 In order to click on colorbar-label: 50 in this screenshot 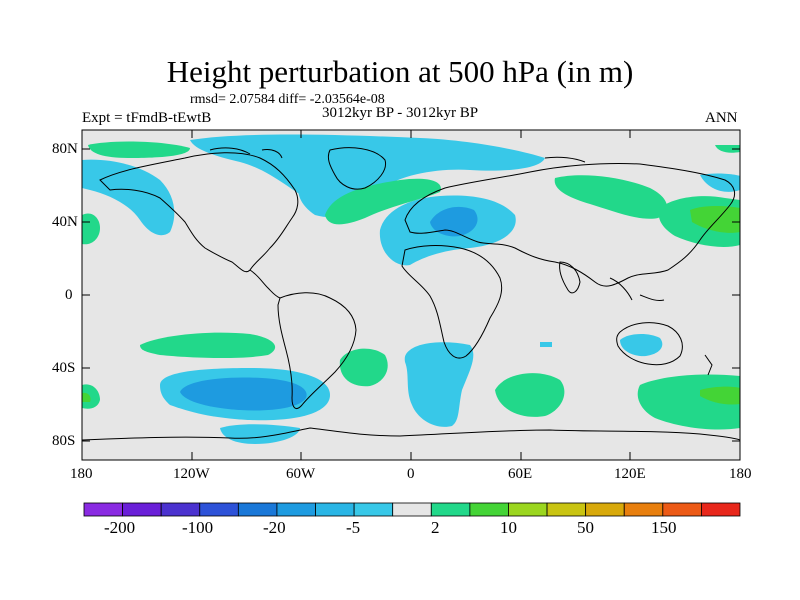, I will do `click(585, 527)`.